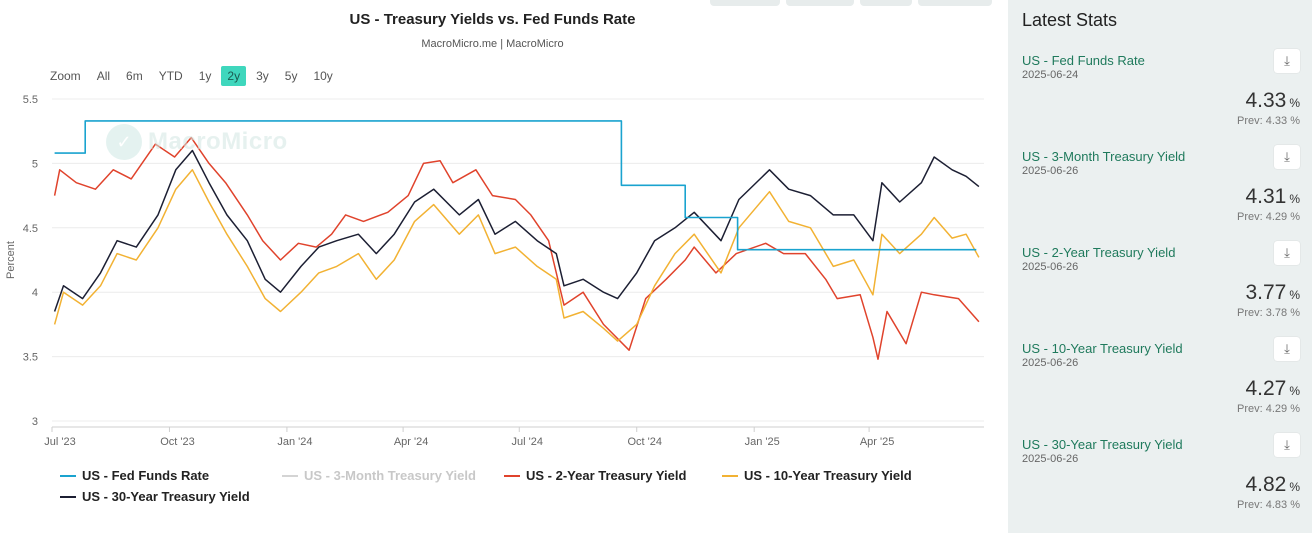 The width and height of the screenshot is (1312, 533). I want to click on legend-label: US - Fed Funds Rate, so click(146, 475).